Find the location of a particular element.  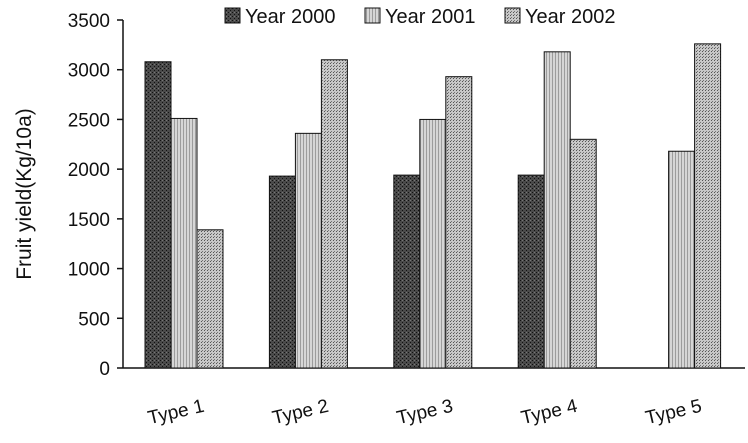

y-tick-label: 1000 is located at coordinates (89, 270).